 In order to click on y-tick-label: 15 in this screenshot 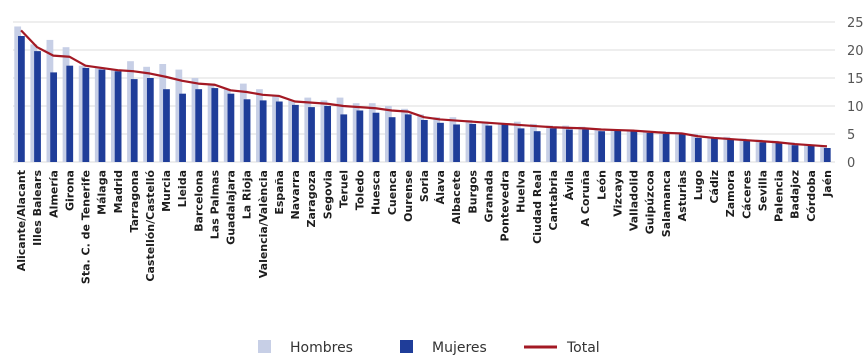, I will do `click(855, 79)`.